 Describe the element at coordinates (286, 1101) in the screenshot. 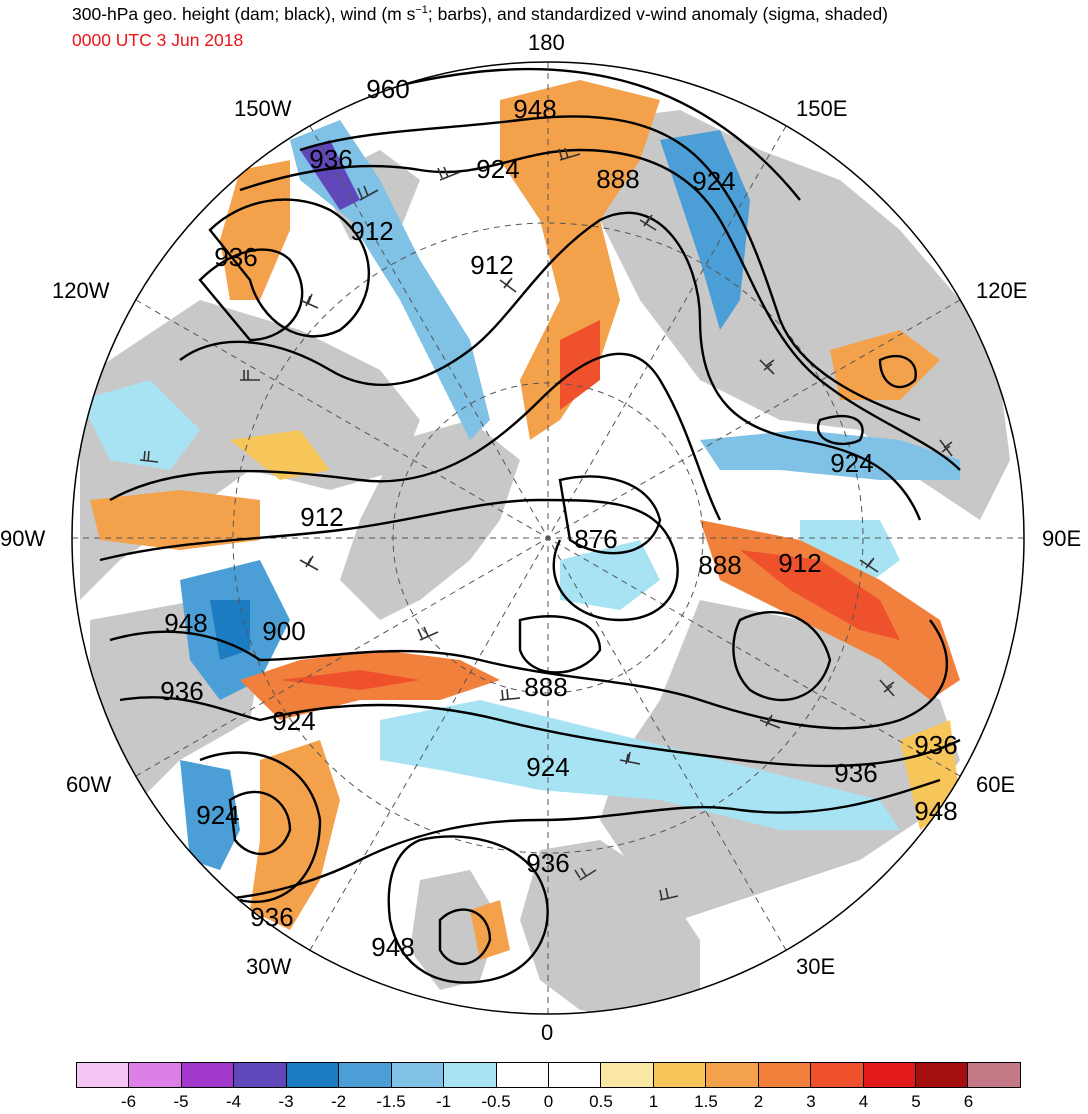

I see `colorbar-tick-label: -3` at that location.